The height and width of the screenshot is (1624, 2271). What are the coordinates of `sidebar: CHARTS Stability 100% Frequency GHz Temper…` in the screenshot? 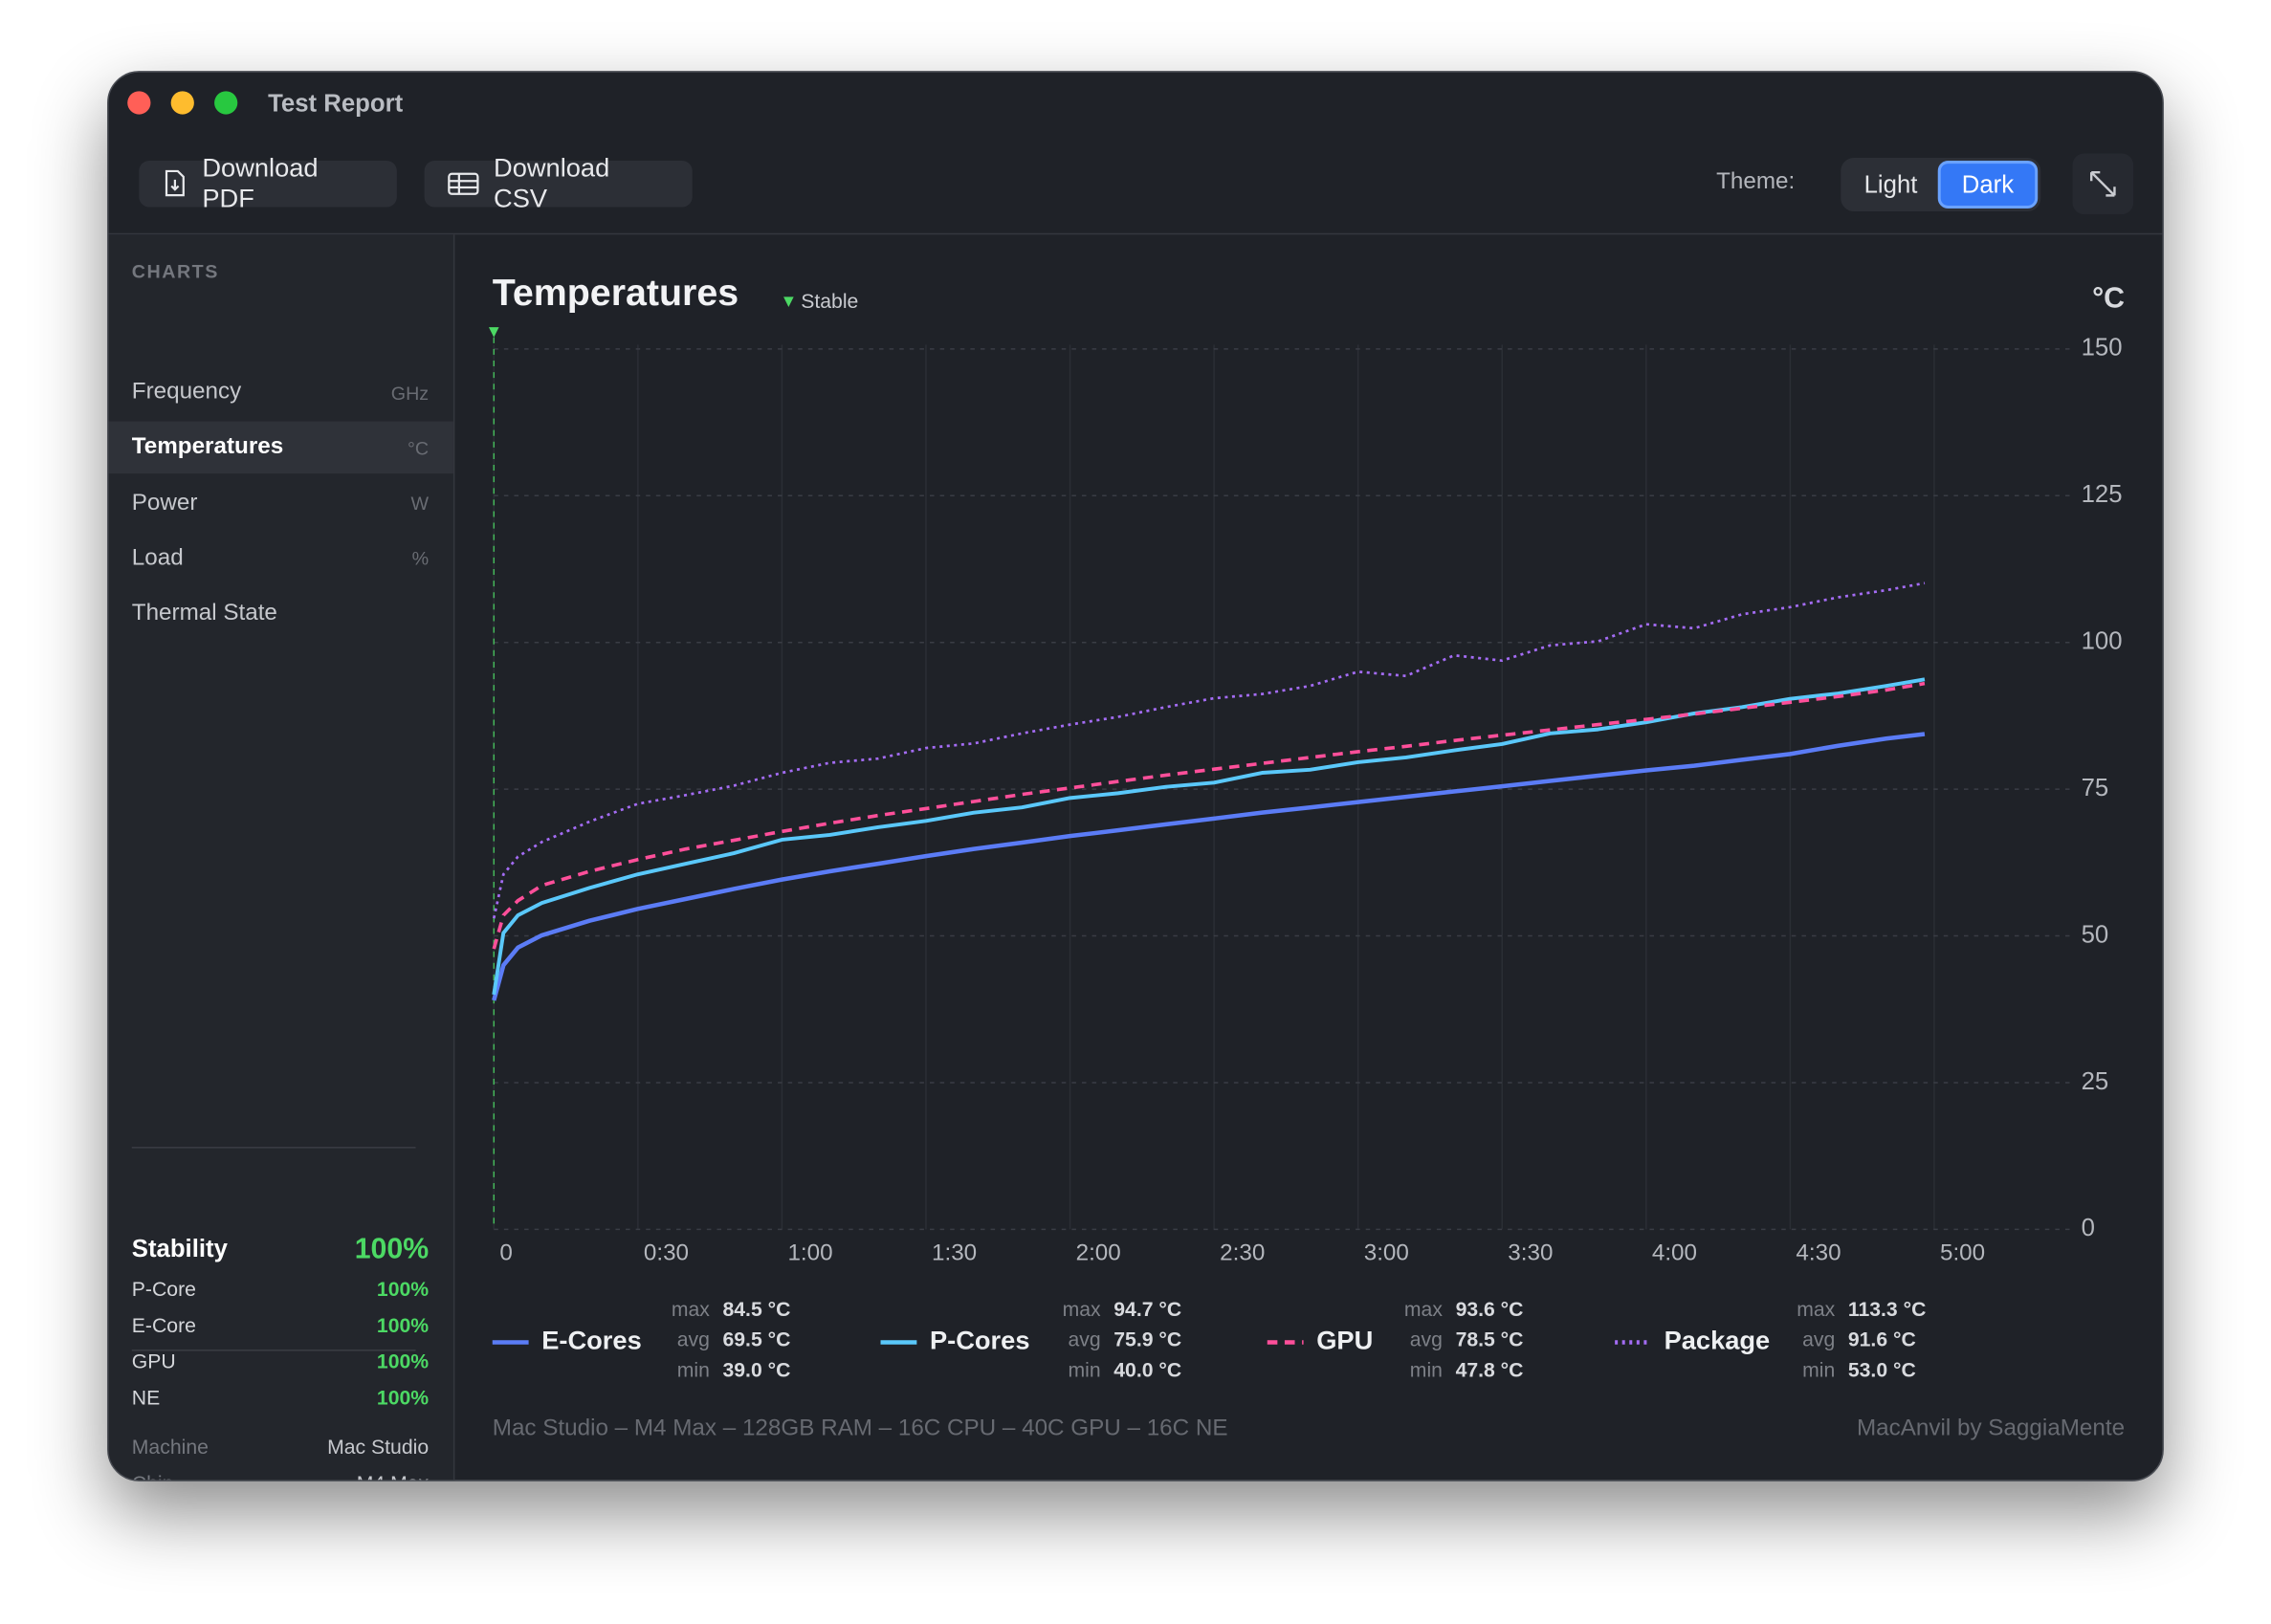 It's located at (282, 858).